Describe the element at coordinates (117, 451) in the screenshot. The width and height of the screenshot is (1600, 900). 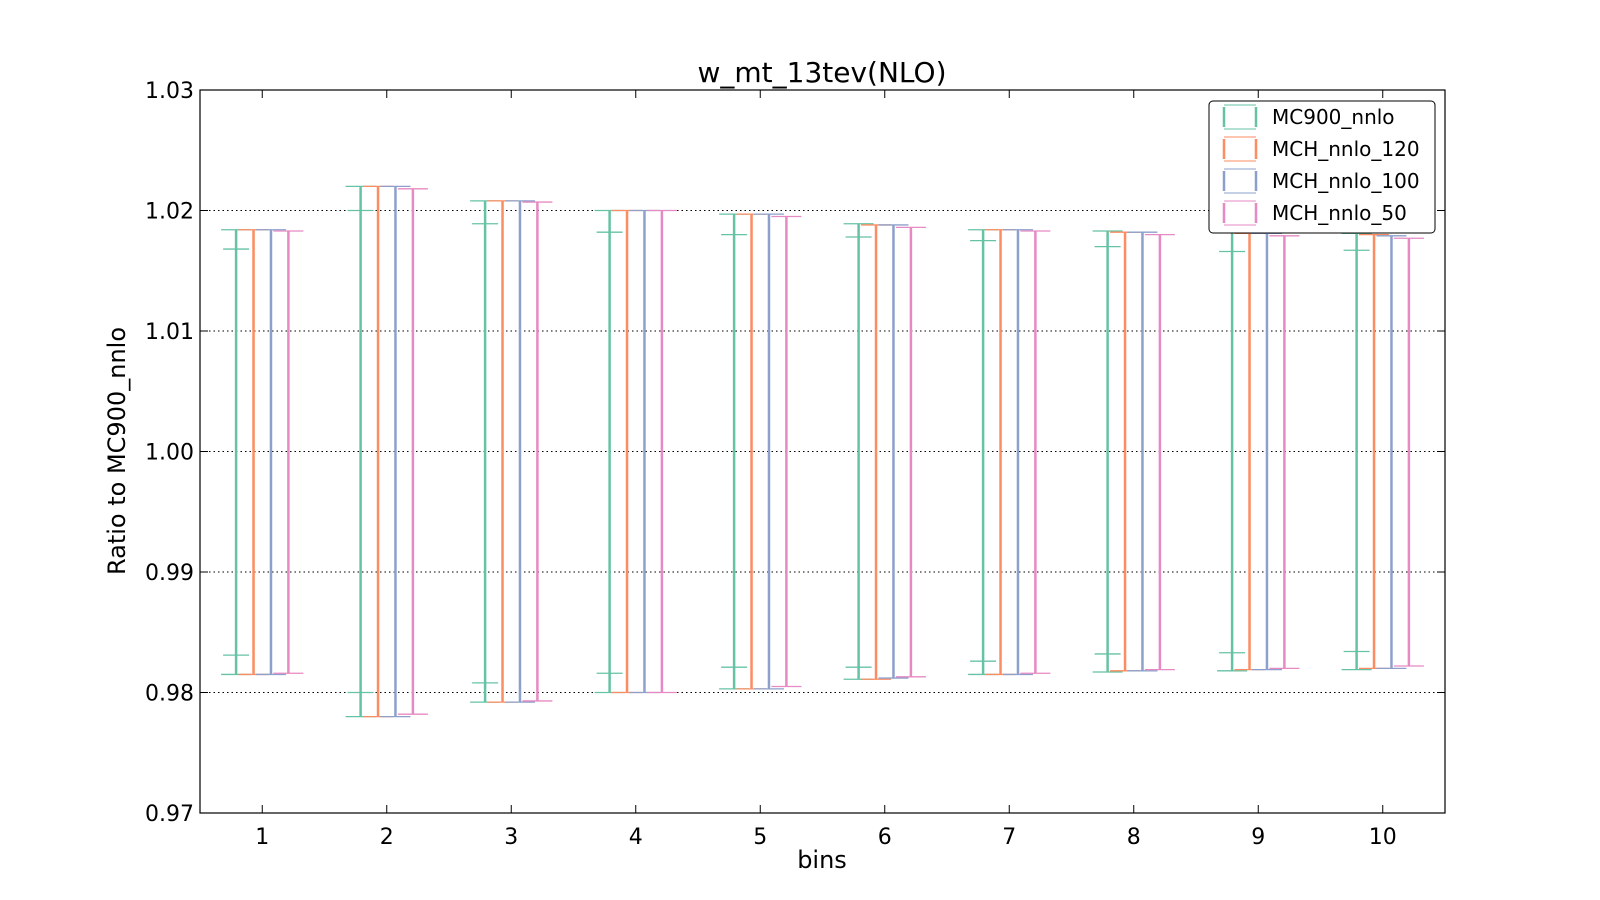
I see `y-axis-label: Ratio to MC900_nnlo` at that location.